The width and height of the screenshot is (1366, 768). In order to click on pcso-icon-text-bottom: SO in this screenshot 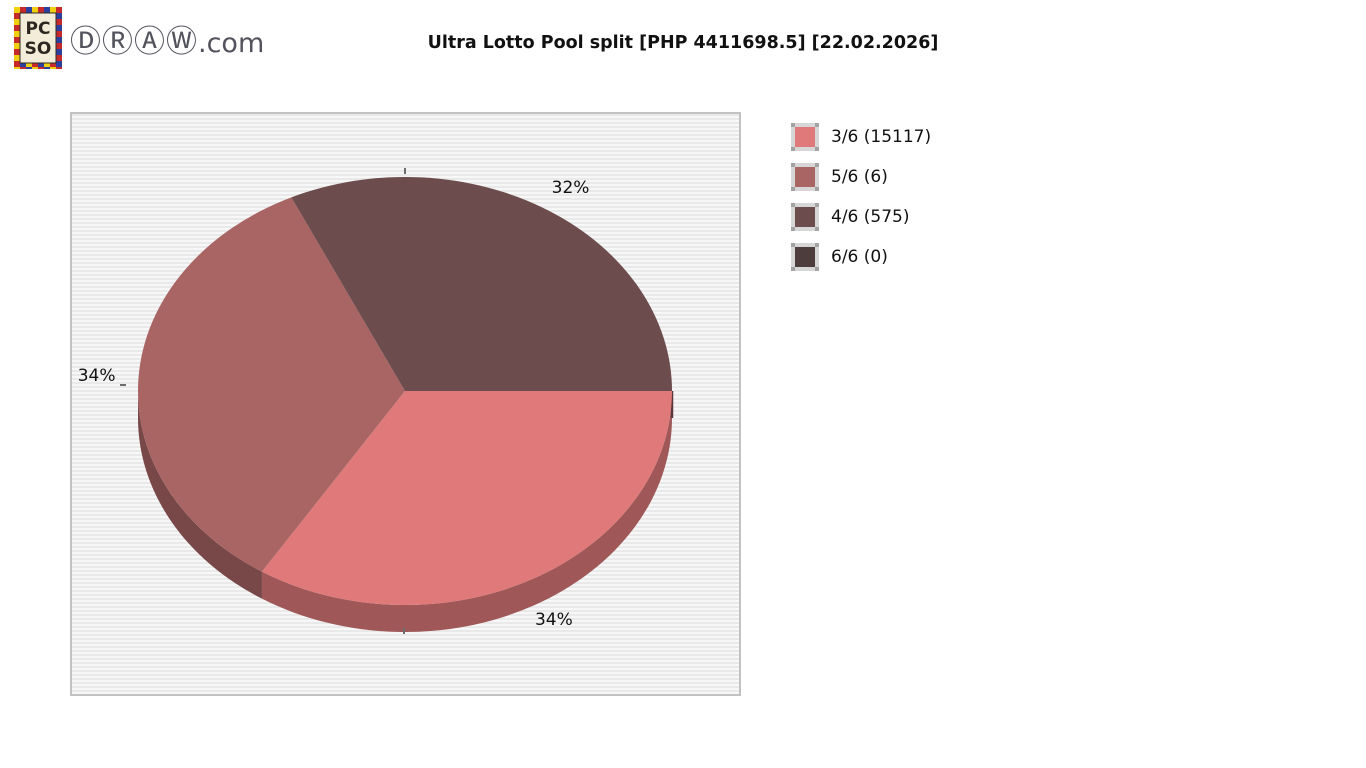, I will do `click(38, 49)`.